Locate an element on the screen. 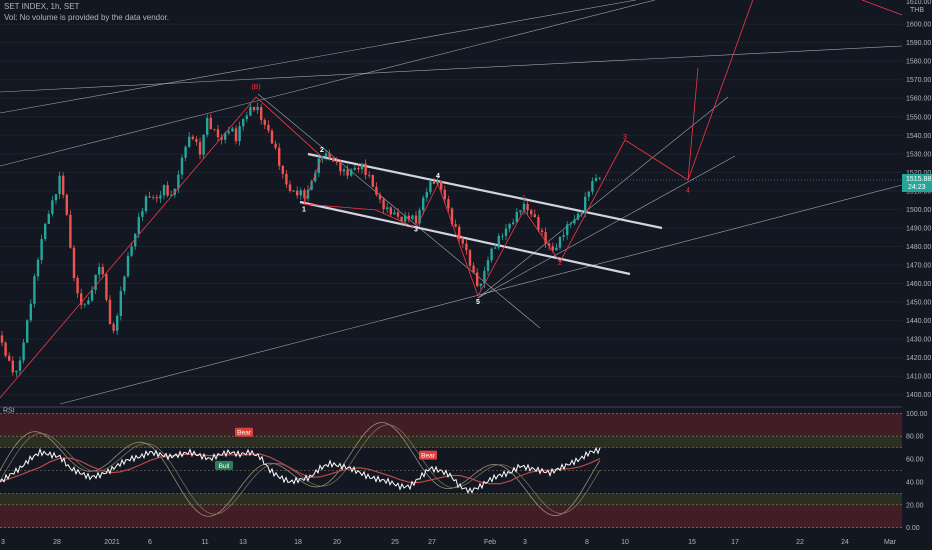 This screenshot has width=932, height=550. price-tick: 1600.00 is located at coordinates (918, 25).